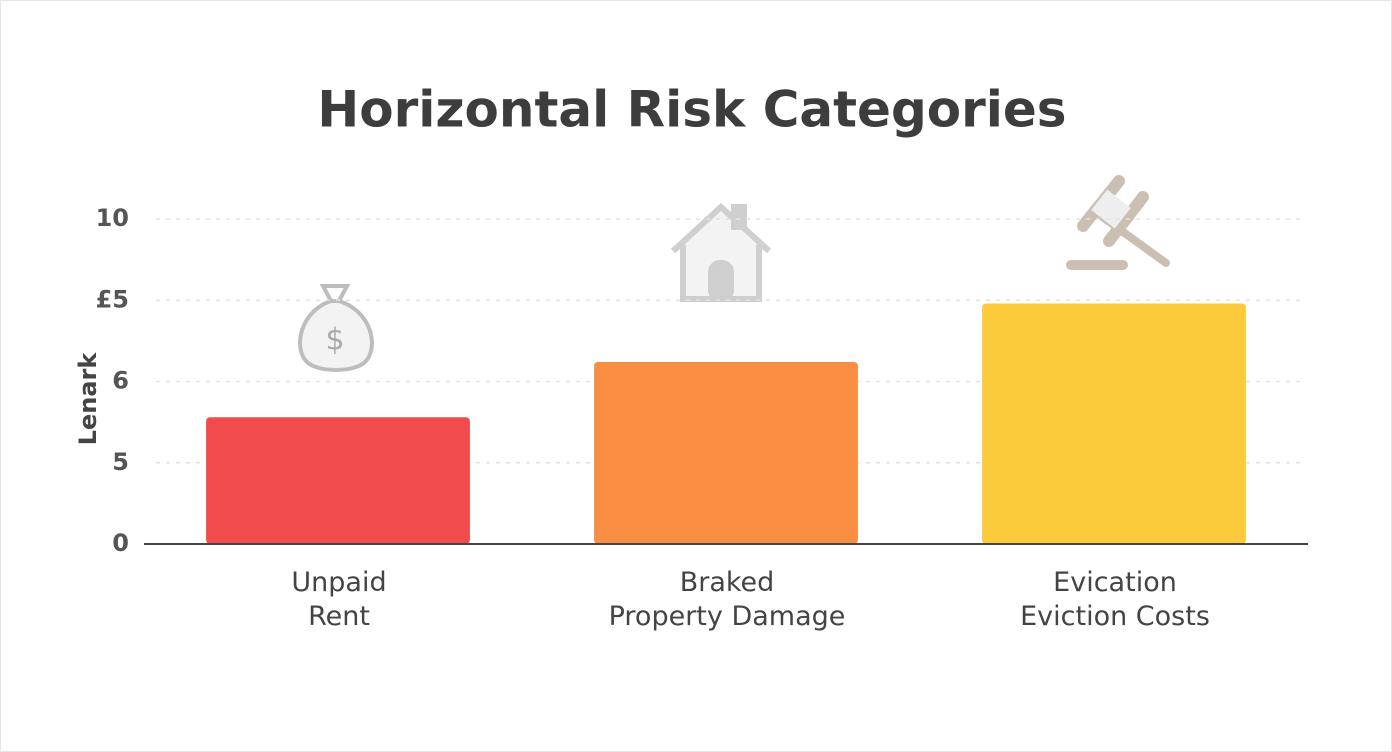 The height and width of the screenshot is (752, 1392). Describe the element at coordinates (727, 599) in the screenshot. I see `x-tick-label: Braked Property Damage` at that location.